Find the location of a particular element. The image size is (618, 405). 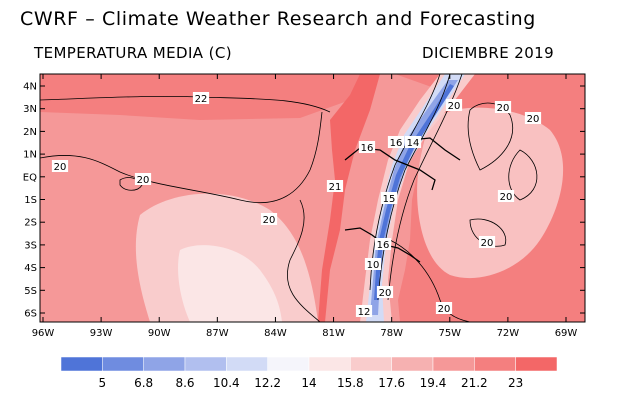

lat-tick-label: 3S is located at coordinates (30, 245).